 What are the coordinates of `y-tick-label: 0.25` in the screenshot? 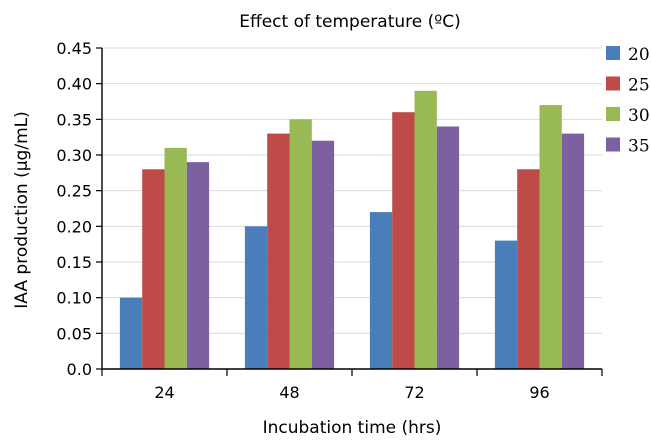 It's located at (74, 191).